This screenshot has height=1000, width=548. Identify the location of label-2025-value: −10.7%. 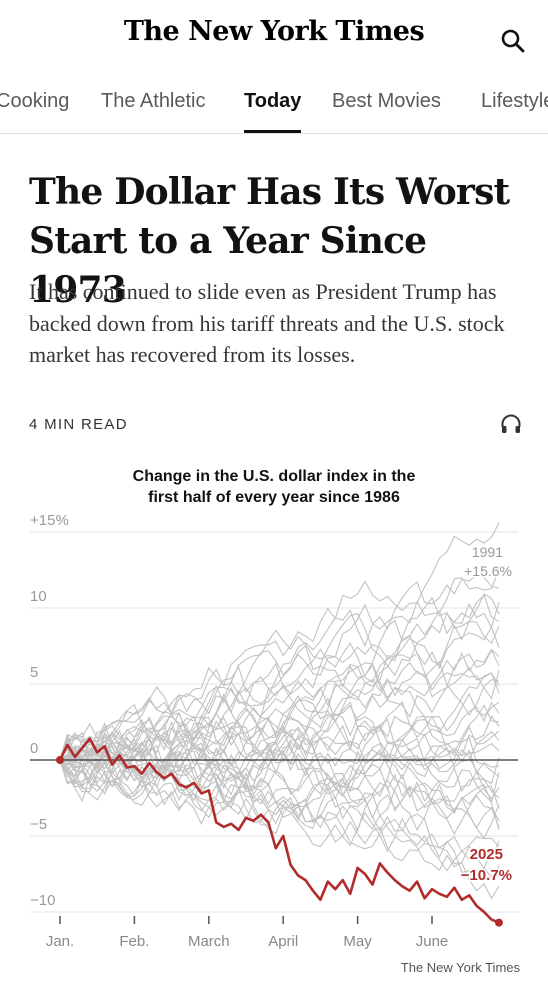
(486, 875).